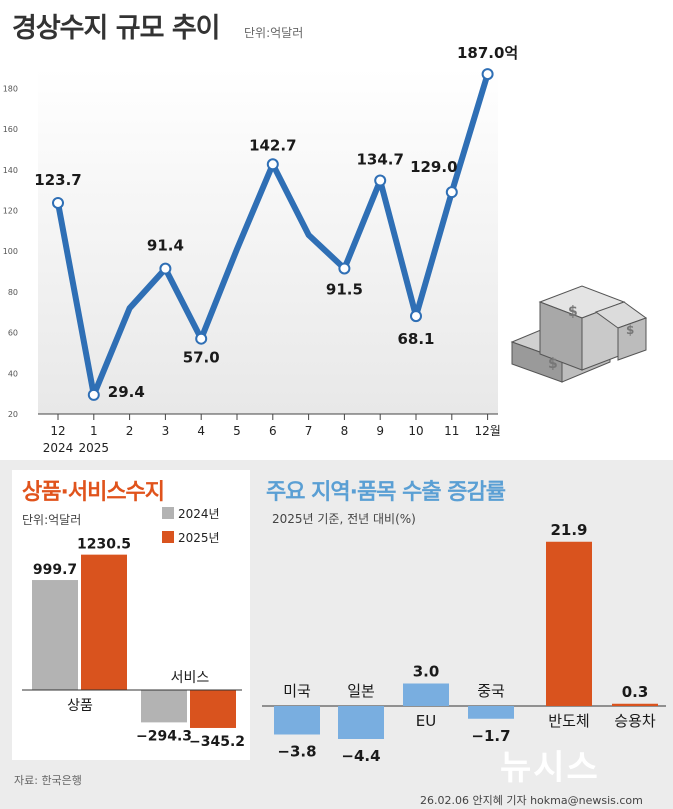 The width and height of the screenshot is (673, 809). What do you see at coordinates (10, 210) in the screenshot?
I see `y-tick-label: 120` at bounding box center [10, 210].